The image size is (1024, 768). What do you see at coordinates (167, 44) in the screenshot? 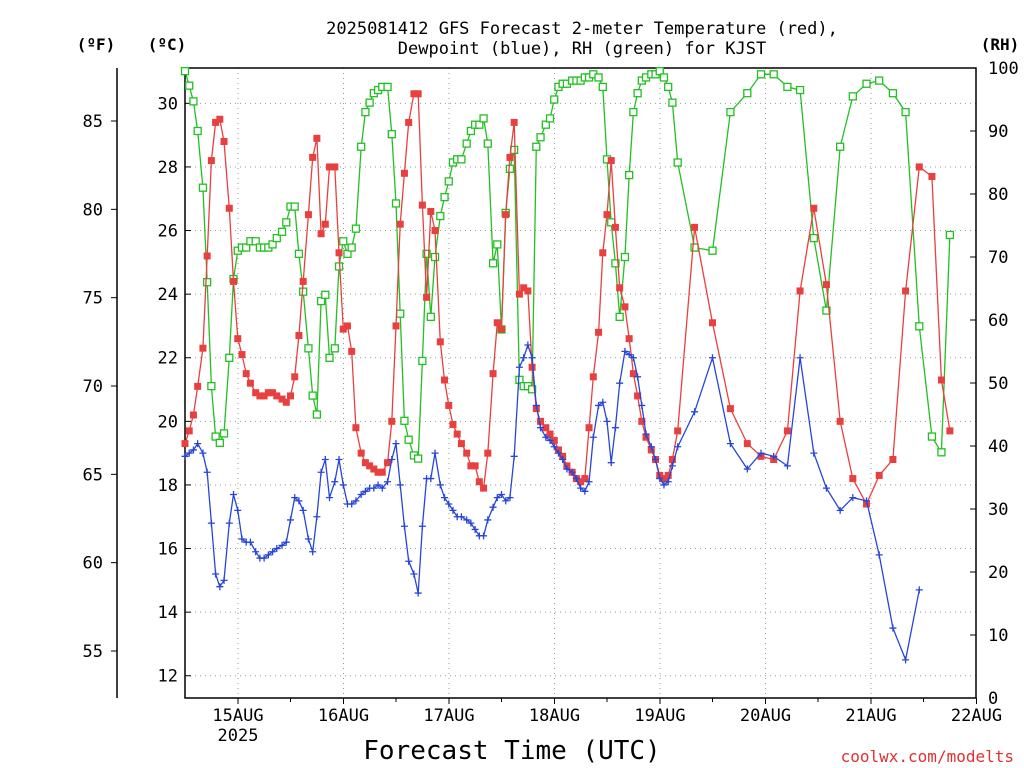
I see `celsius-axis-label: (ºC)` at bounding box center [167, 44].